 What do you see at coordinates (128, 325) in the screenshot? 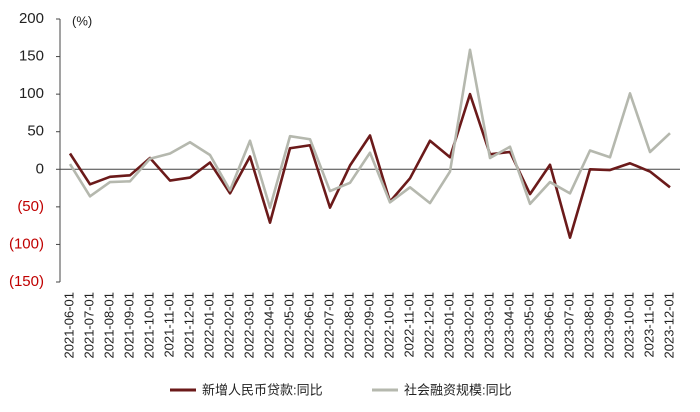
I see `x-tick-label: 2021-09-01` at bounding box center [128, 325].